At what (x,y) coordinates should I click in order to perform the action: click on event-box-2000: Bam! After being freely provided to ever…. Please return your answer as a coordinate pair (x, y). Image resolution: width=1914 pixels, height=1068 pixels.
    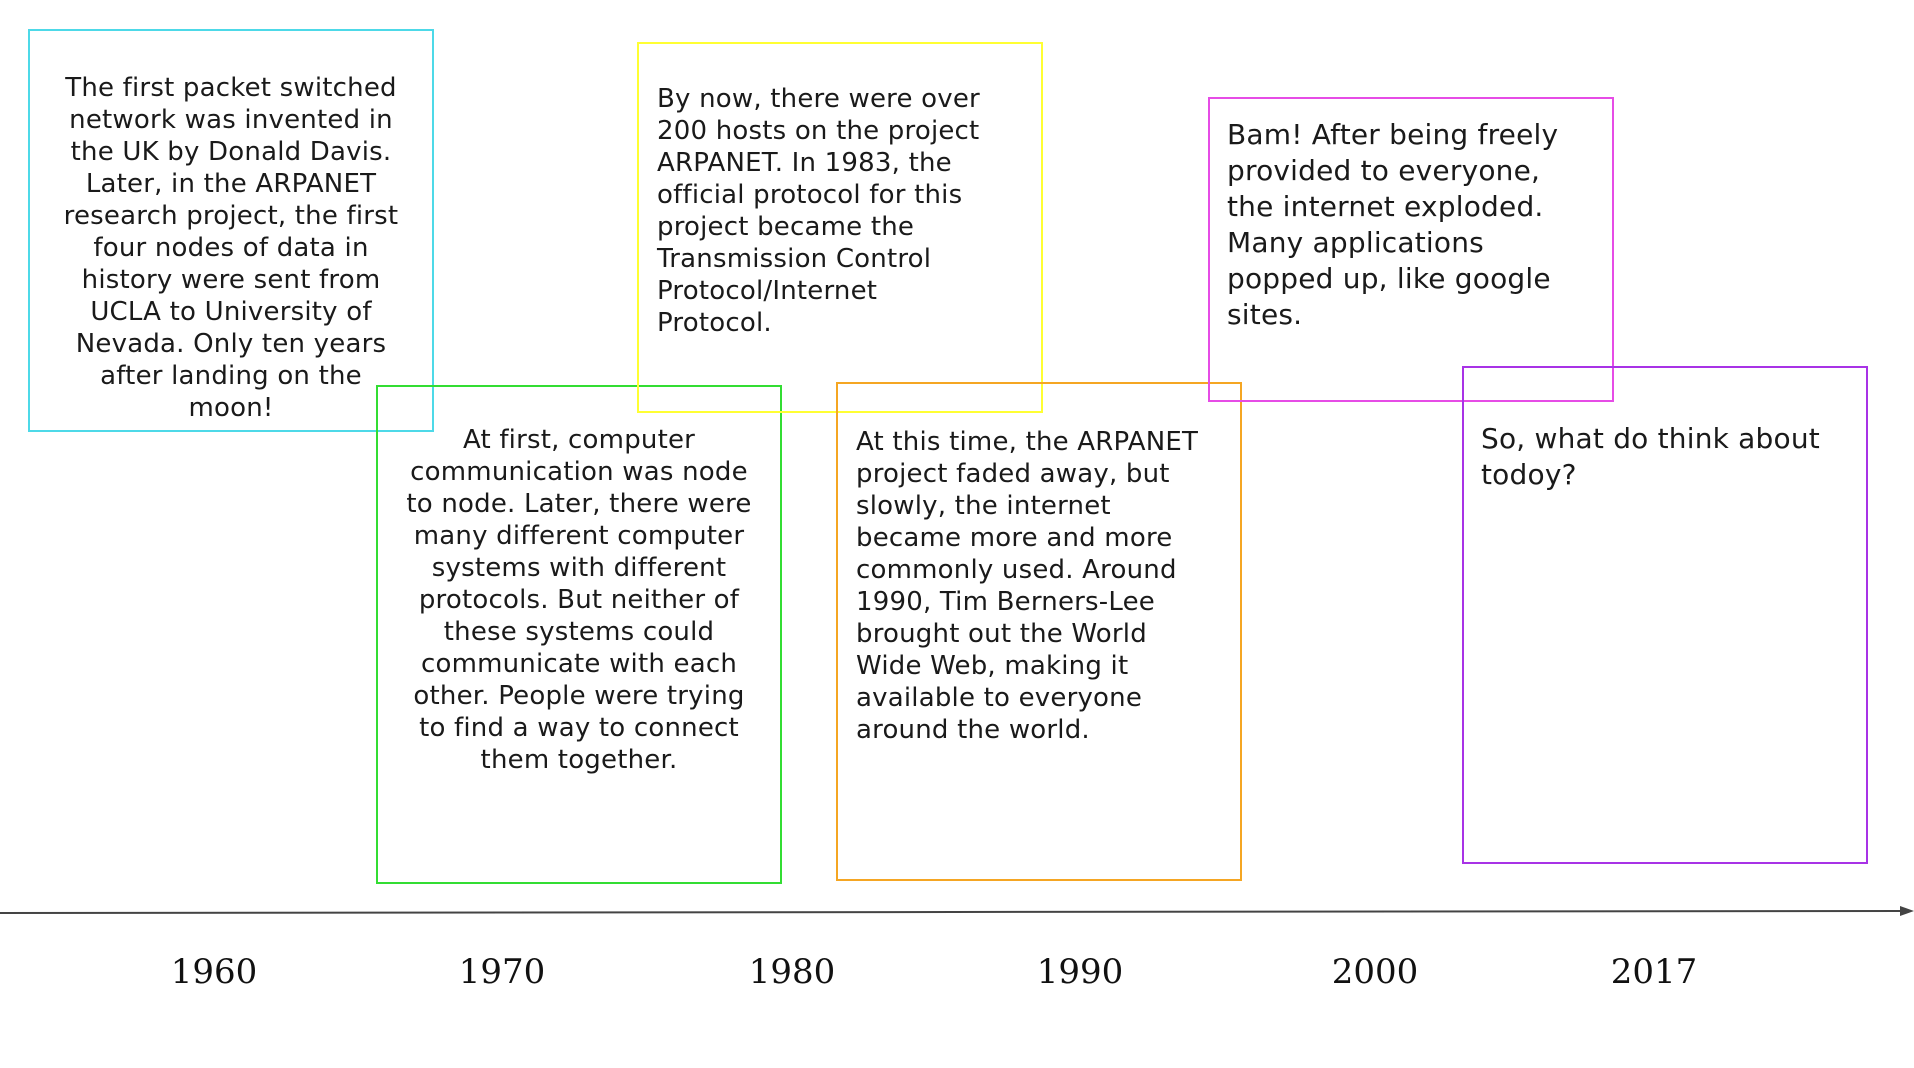
    Looking at the image, I should click on (1411, 249).